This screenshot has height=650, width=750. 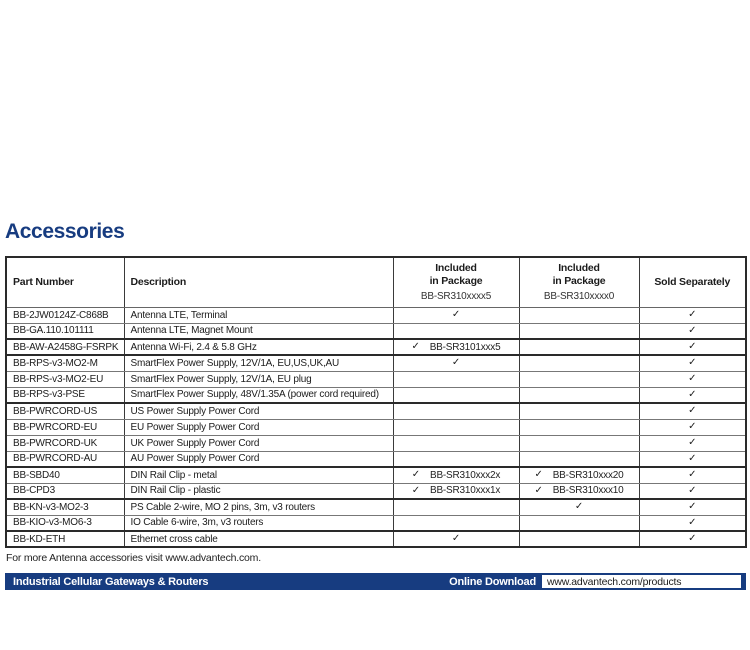 What do you see at coordinates (456, 475) in the screenshot?
I see `included-pkg5-cell: ✓ BB-SR310xxx2x` at bounding box center [456, 475].